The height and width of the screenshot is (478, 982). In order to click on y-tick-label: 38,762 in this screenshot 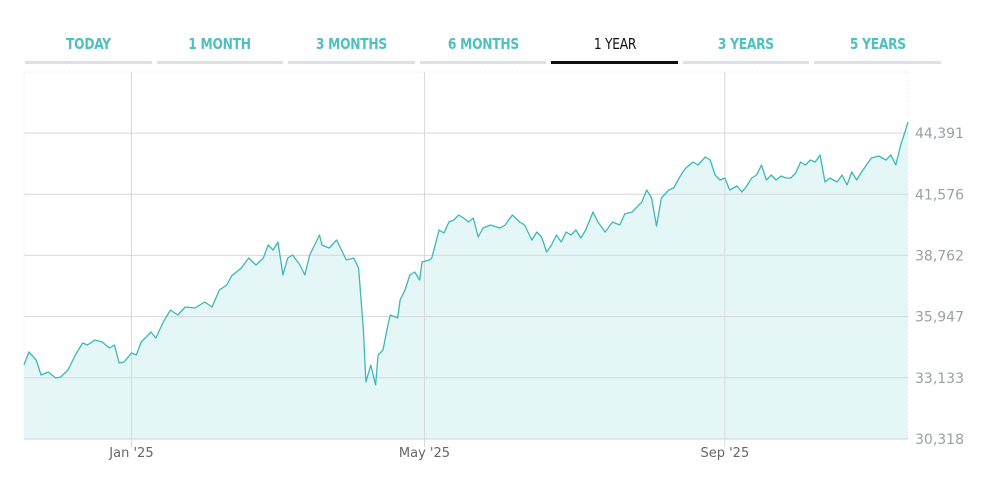, I will do `click(939, 256)`.